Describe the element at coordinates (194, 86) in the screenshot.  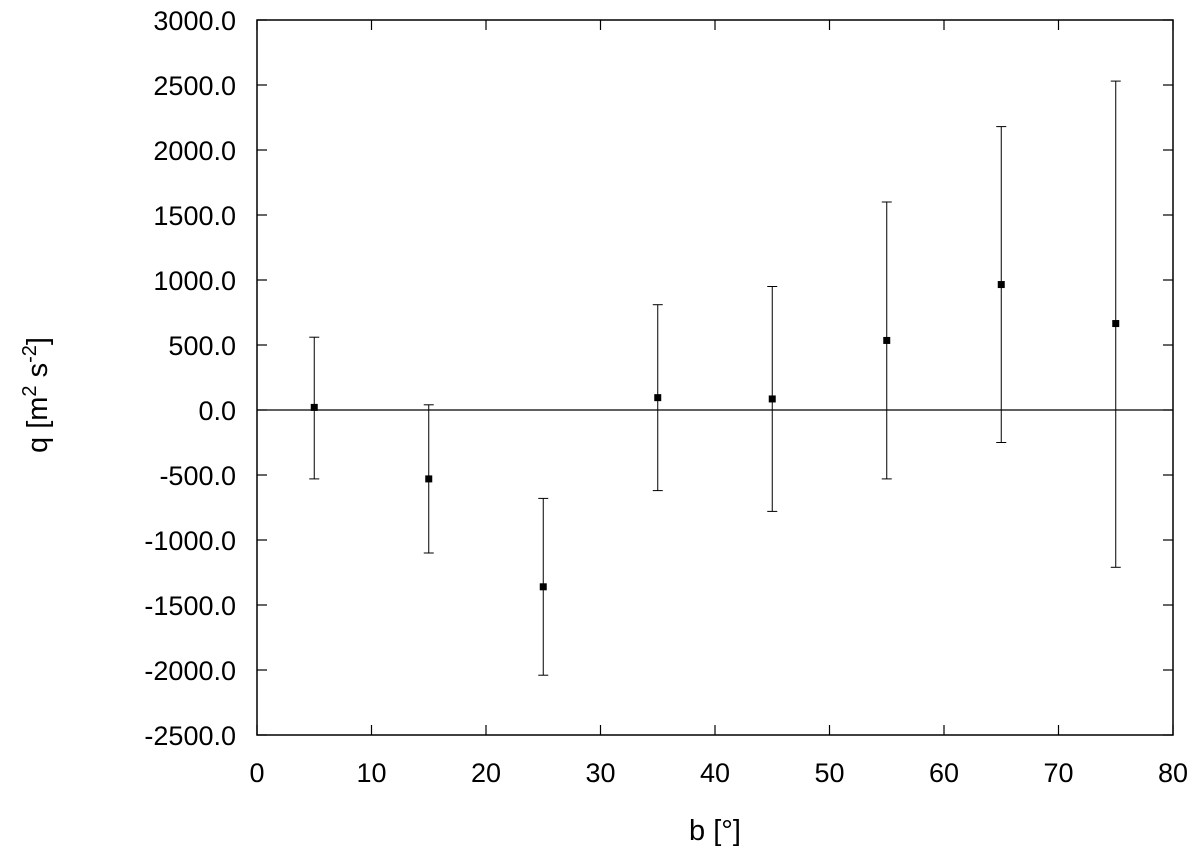
I see `y-tick-label-2500: 2500.0` at that location.